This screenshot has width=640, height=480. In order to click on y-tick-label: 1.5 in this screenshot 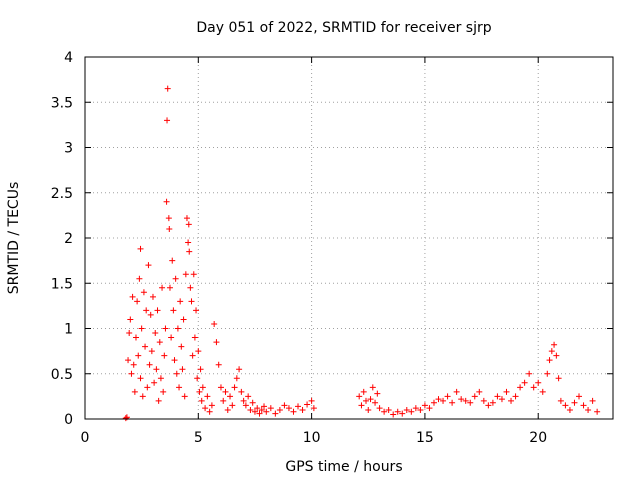, I will do `click(62, 284)`.